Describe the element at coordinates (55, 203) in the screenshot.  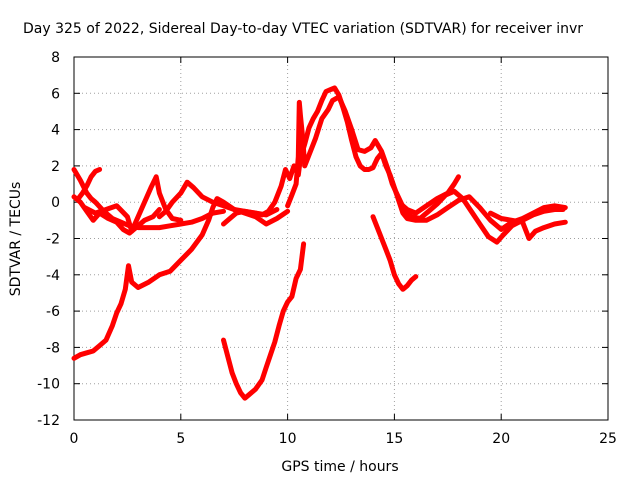
I see `y-tick-label: 0` at that location.